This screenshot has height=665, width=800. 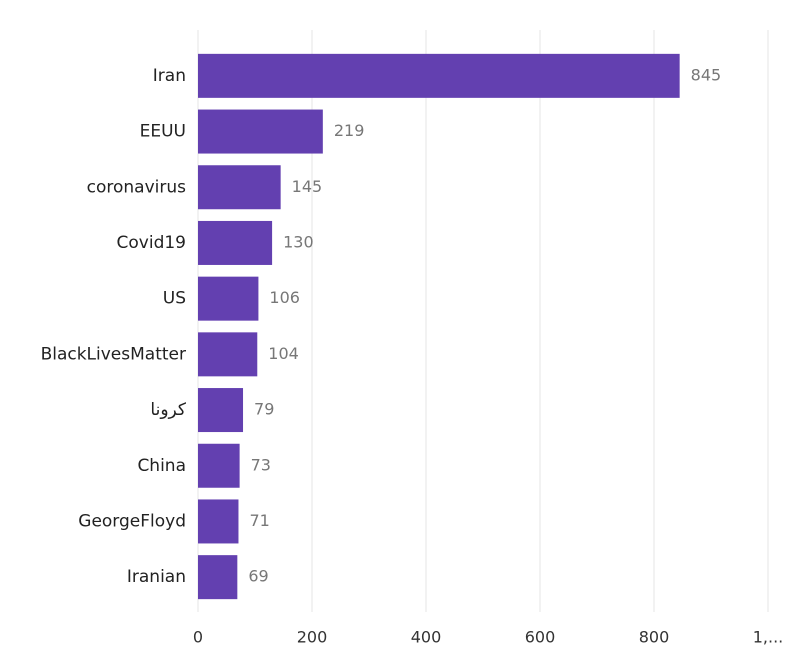 I want to click on y-tick-label: US, so click(x=174, y=299).